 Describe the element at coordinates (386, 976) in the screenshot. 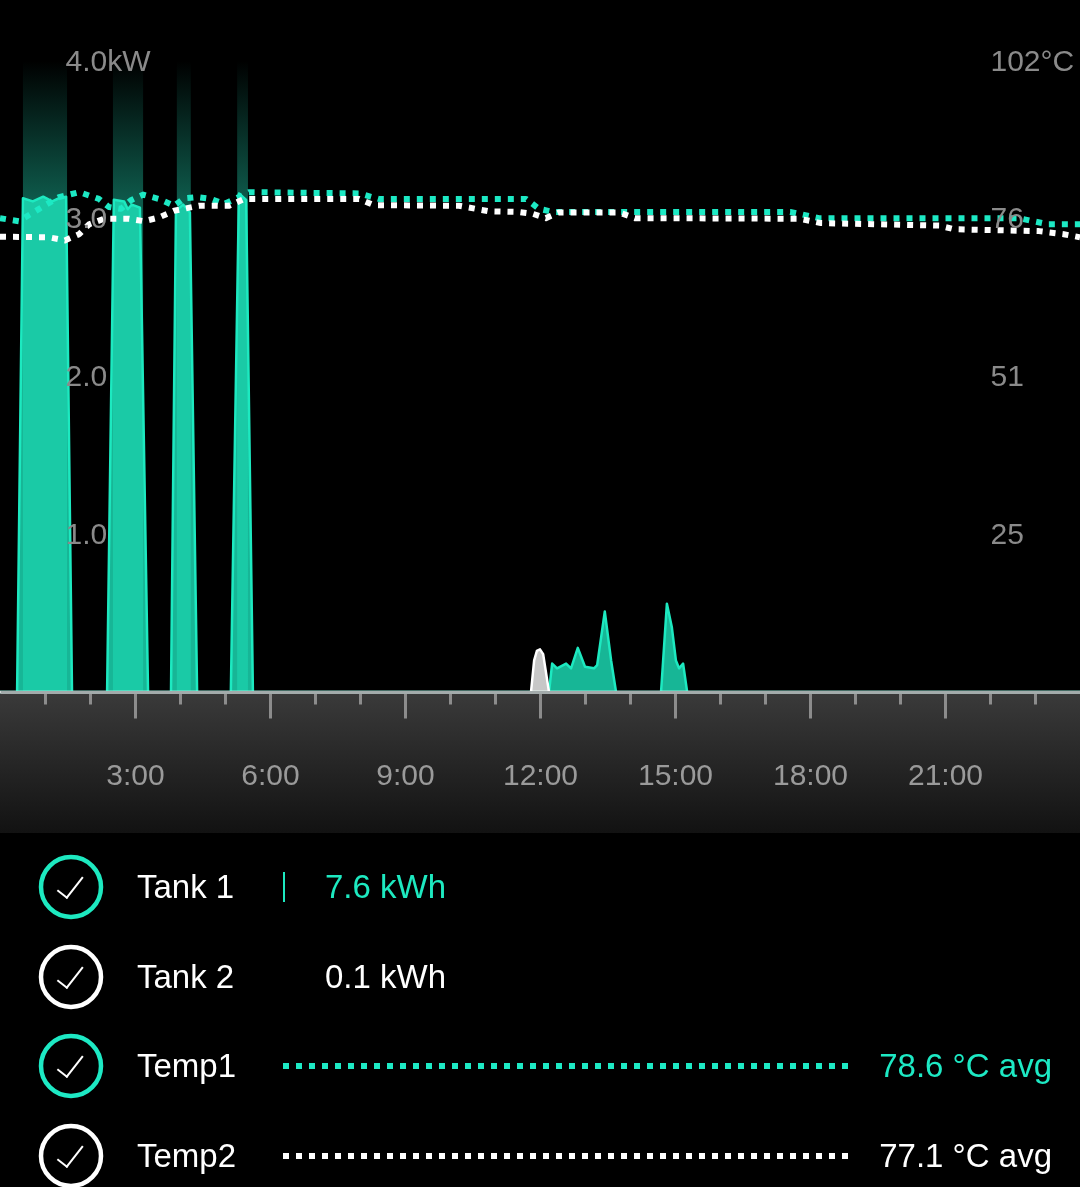

I see `text: 0.1 kWh` at that location.